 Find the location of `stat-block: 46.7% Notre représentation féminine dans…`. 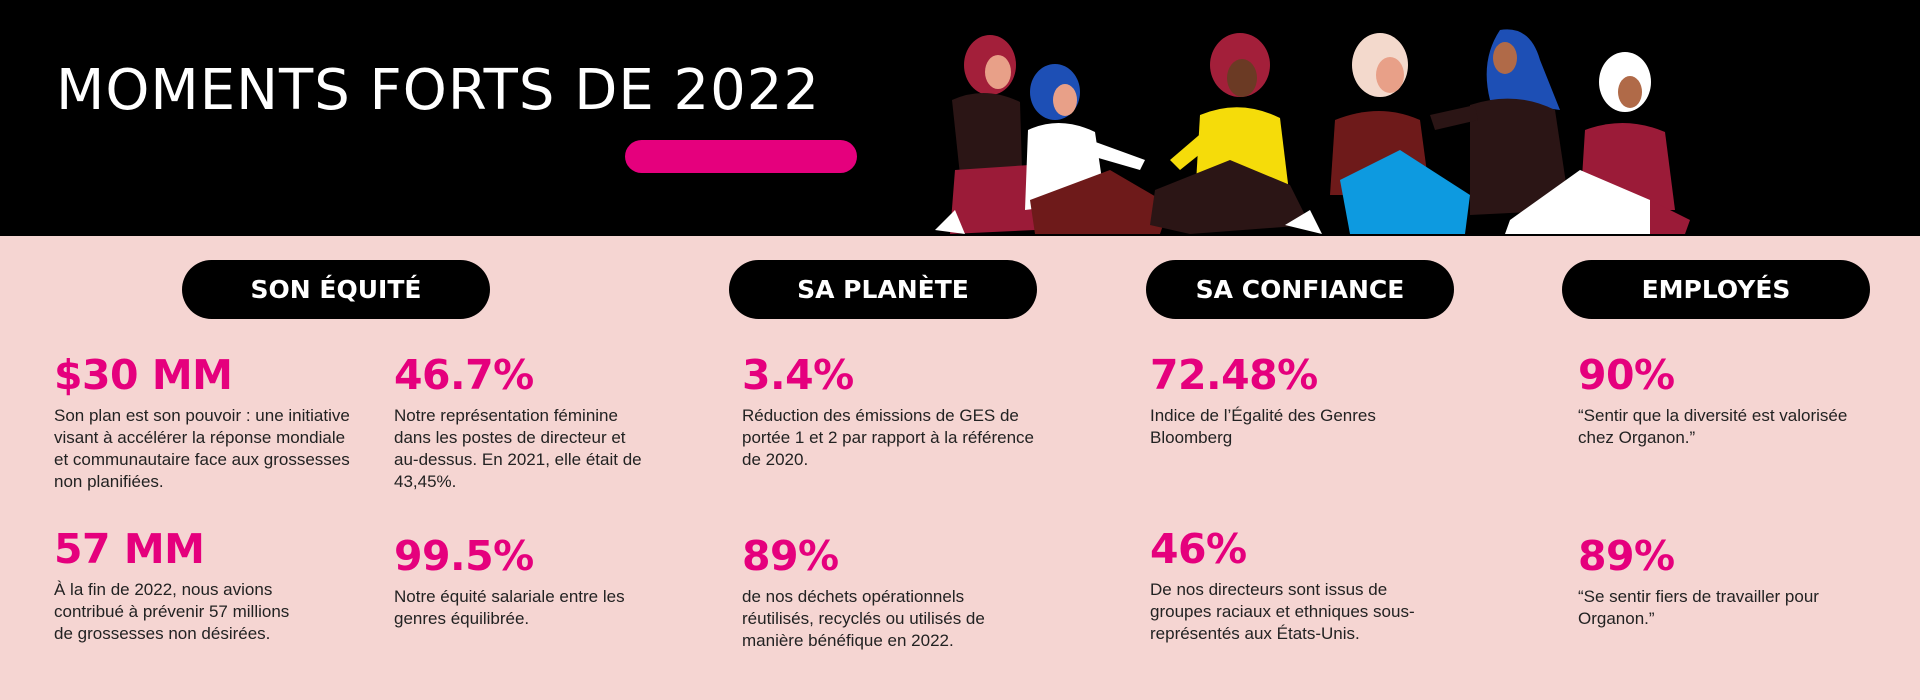

stat-block: 46.7% Notre représentation féminine dans… is located at coordinates (524, 422).